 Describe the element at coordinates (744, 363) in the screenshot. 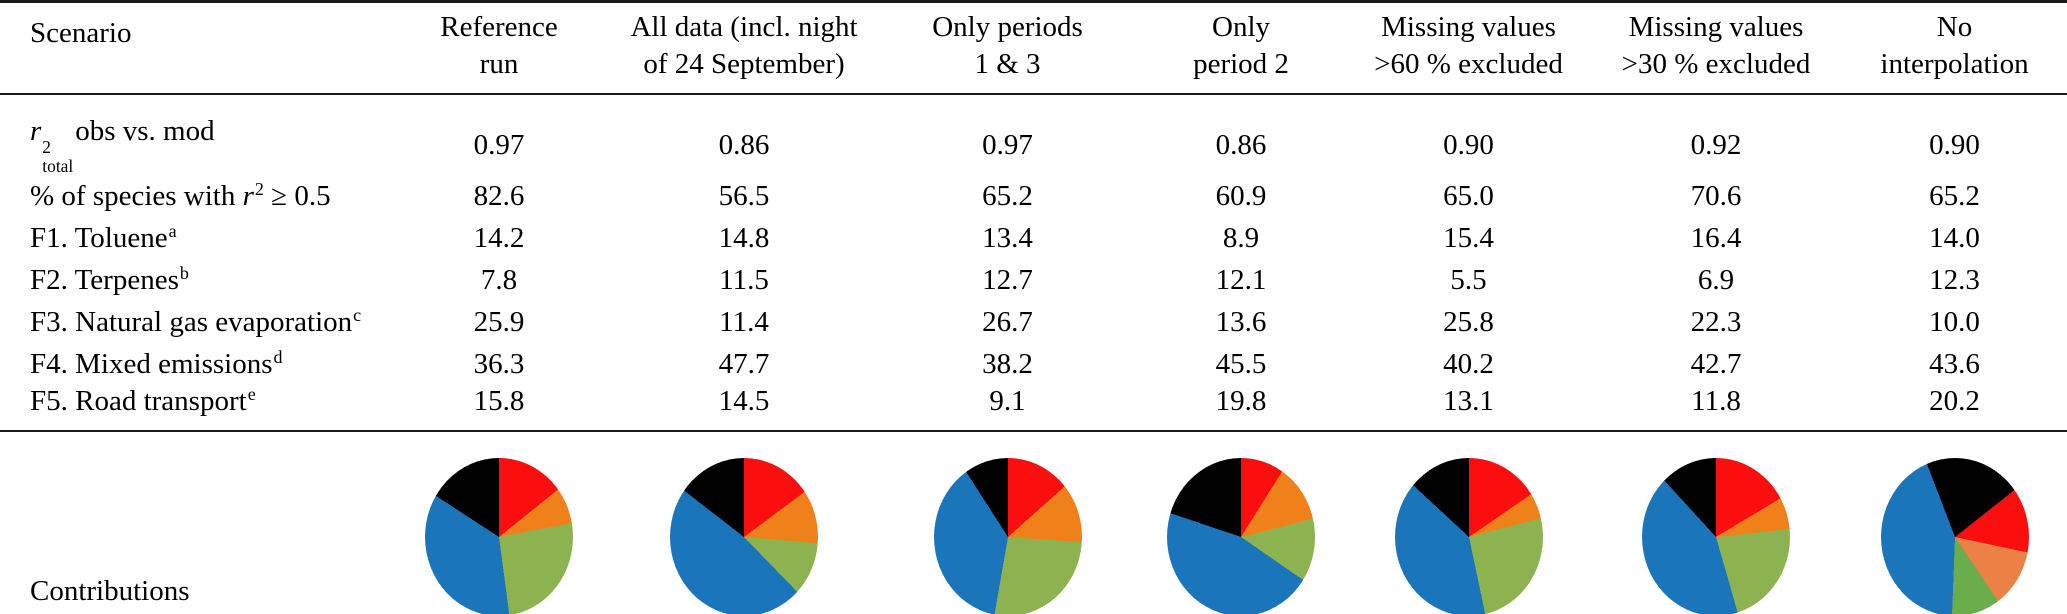

I see `value-cell: 47.7` at that location.